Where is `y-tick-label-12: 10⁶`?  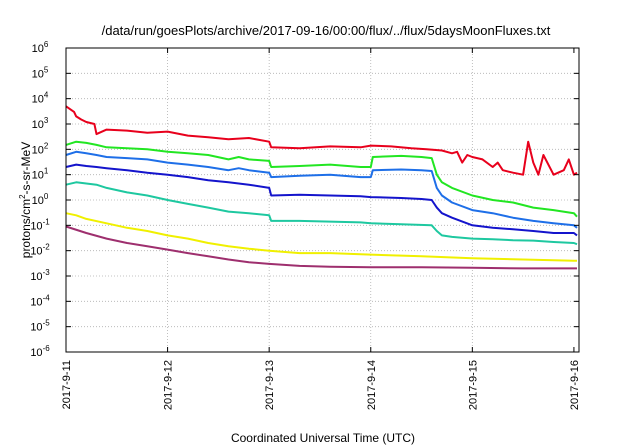 y-tick-label-12: 10⁶ is located at coordinates (40, 47).